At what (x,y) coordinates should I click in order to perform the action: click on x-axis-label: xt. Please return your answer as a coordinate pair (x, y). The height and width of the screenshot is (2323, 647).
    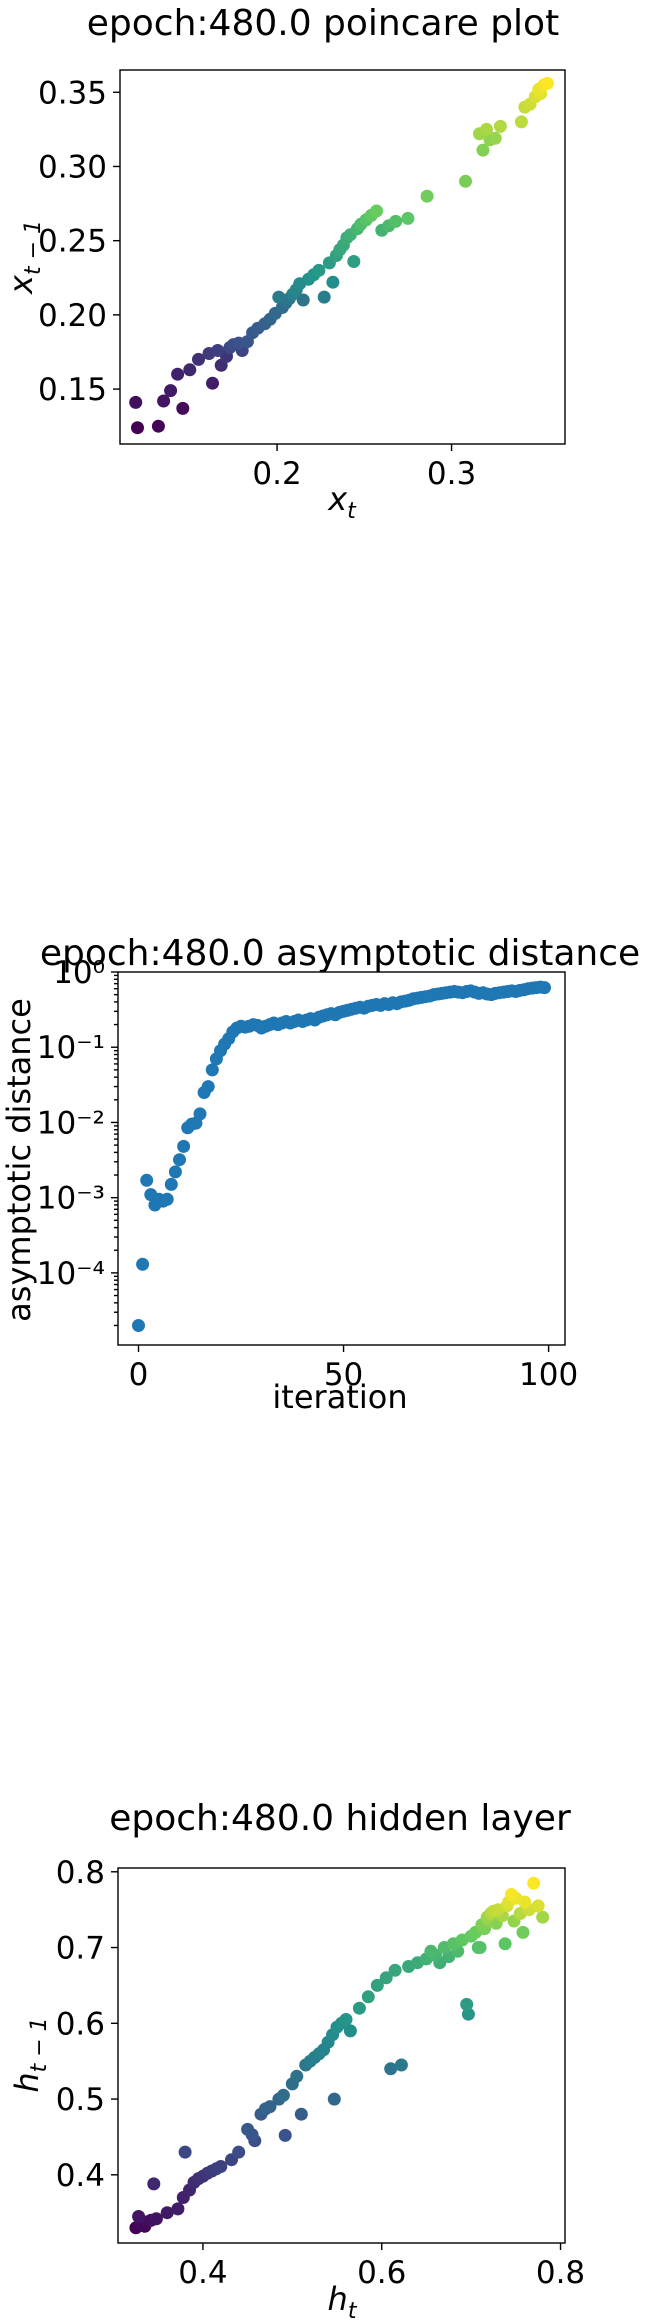
    Looking at the image, I should click on (342, 502).